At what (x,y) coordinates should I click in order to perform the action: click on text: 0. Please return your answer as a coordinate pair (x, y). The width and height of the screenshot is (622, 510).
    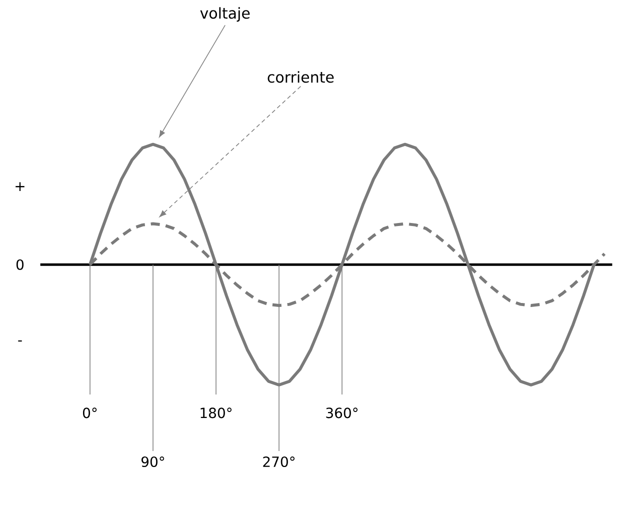
    Looking at the image, I should click on (20, 264).